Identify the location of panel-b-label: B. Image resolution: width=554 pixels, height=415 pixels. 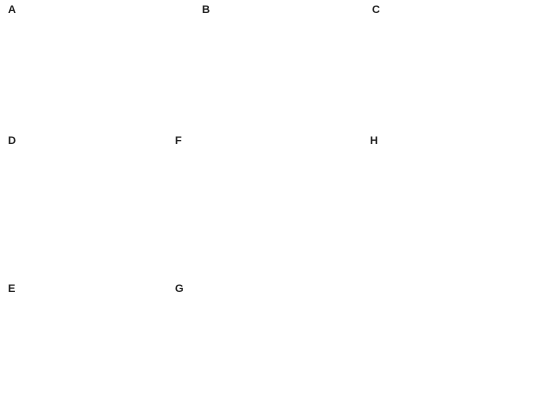
(206, 10).